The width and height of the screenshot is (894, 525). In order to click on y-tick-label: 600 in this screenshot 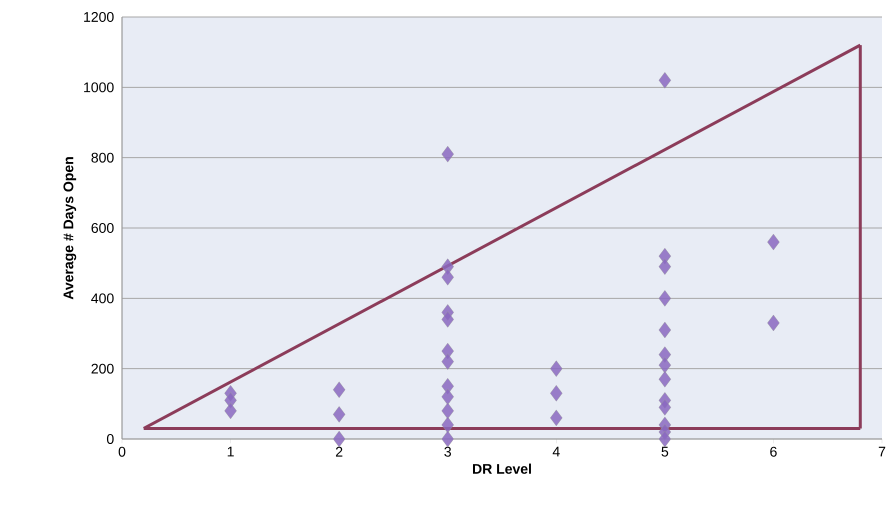, I will do `click(103, 228)`.